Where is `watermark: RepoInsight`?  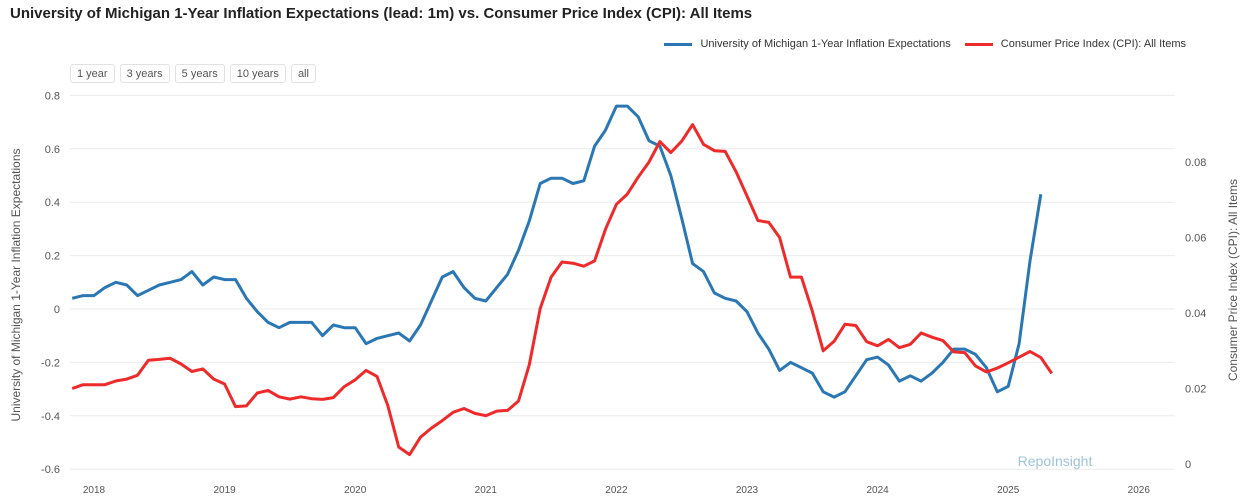 watermark: RepoInsight is located at coordinates (1055, 461).